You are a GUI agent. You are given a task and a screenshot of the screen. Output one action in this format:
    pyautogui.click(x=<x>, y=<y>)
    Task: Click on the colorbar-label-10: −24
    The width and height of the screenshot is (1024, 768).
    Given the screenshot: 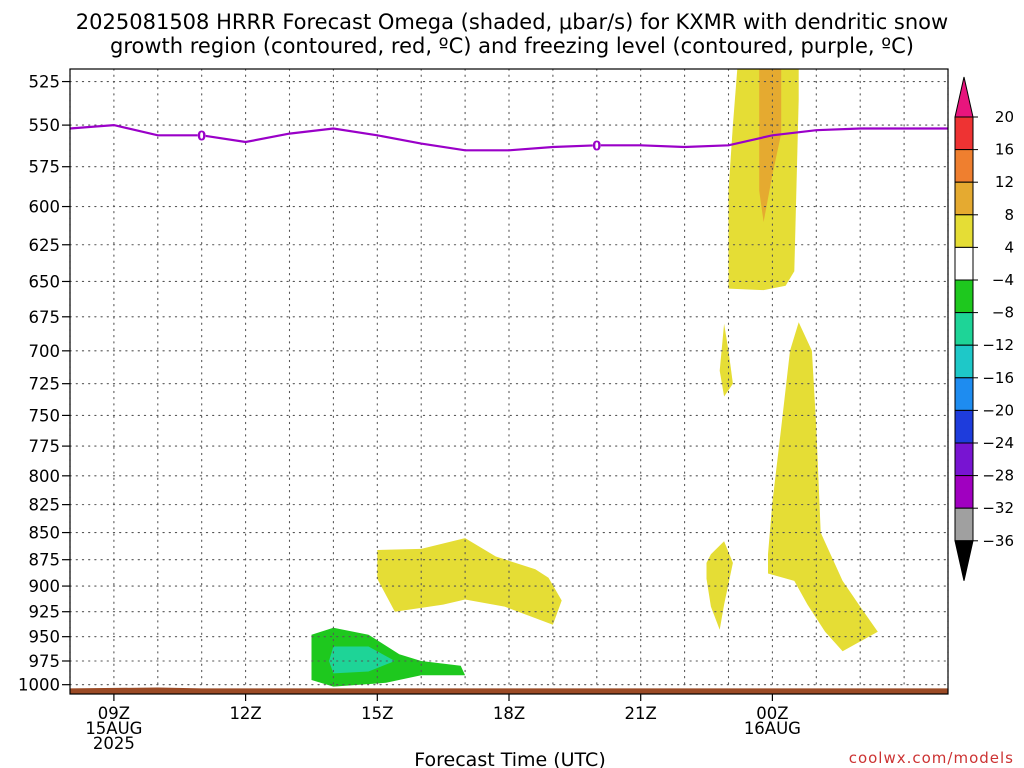 What is the action you would take?
    pyautogui.click(x=998, y=443)
    